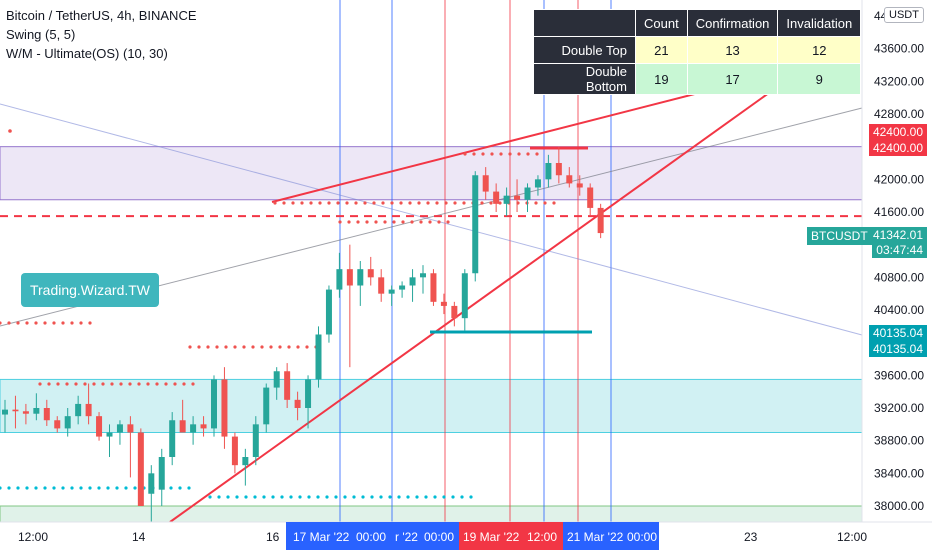  I want to click on y-tick-label: 39200.00, so click(899, 408).